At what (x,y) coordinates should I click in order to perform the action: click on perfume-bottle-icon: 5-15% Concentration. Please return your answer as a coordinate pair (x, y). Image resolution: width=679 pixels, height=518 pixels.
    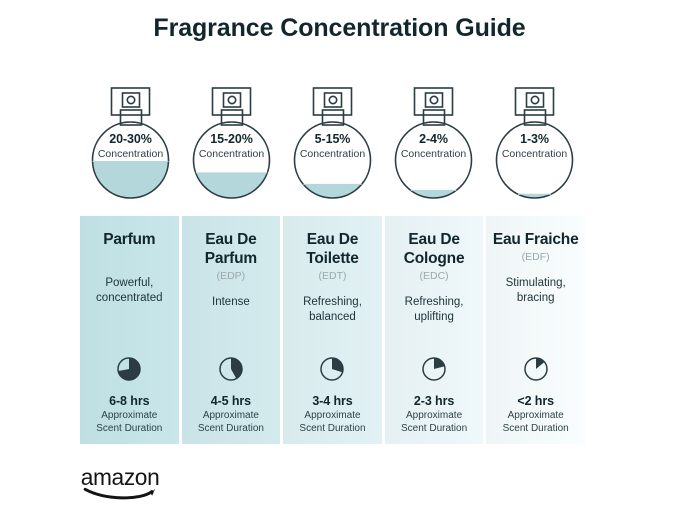
    Looking at the image, I should click on (332, 142).